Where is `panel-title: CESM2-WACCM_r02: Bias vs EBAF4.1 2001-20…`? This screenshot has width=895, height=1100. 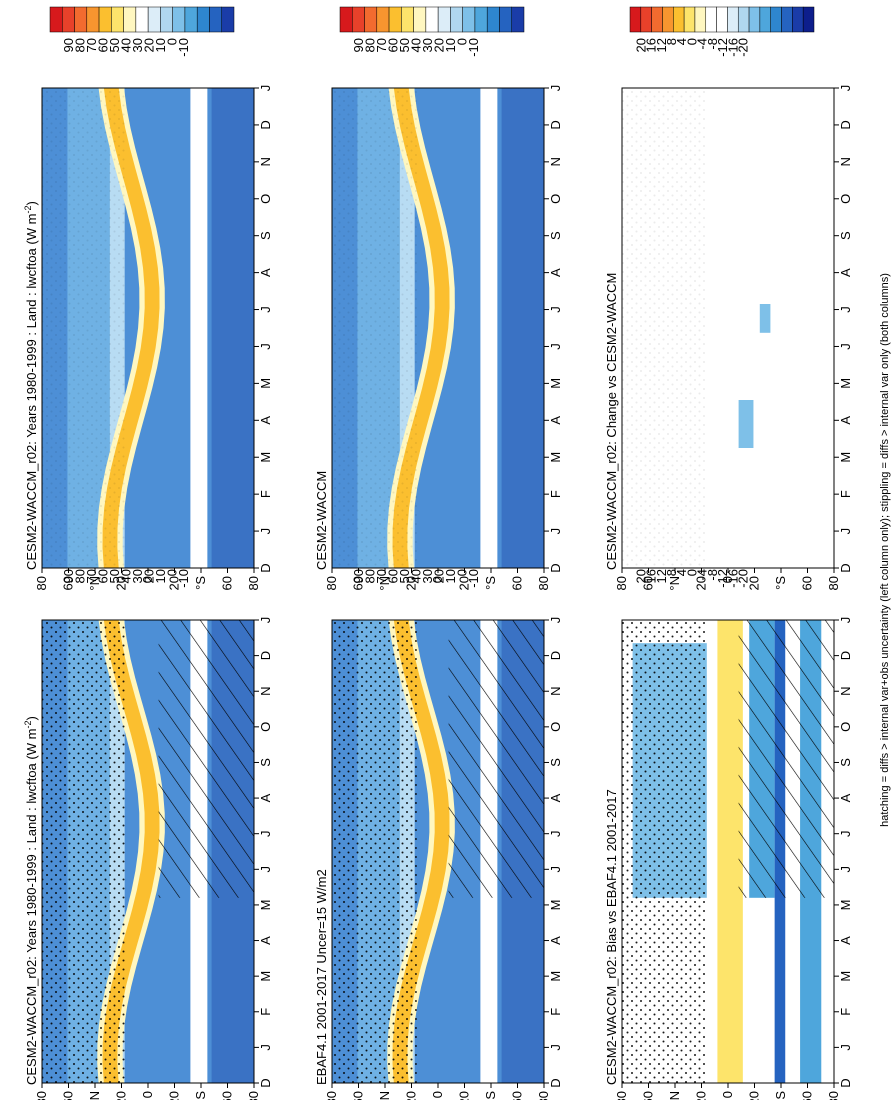 panel-title: CESM2-WACCM_r02: Bias vs EBAF4.1 2001-20… is located at coordinates (611, 937).